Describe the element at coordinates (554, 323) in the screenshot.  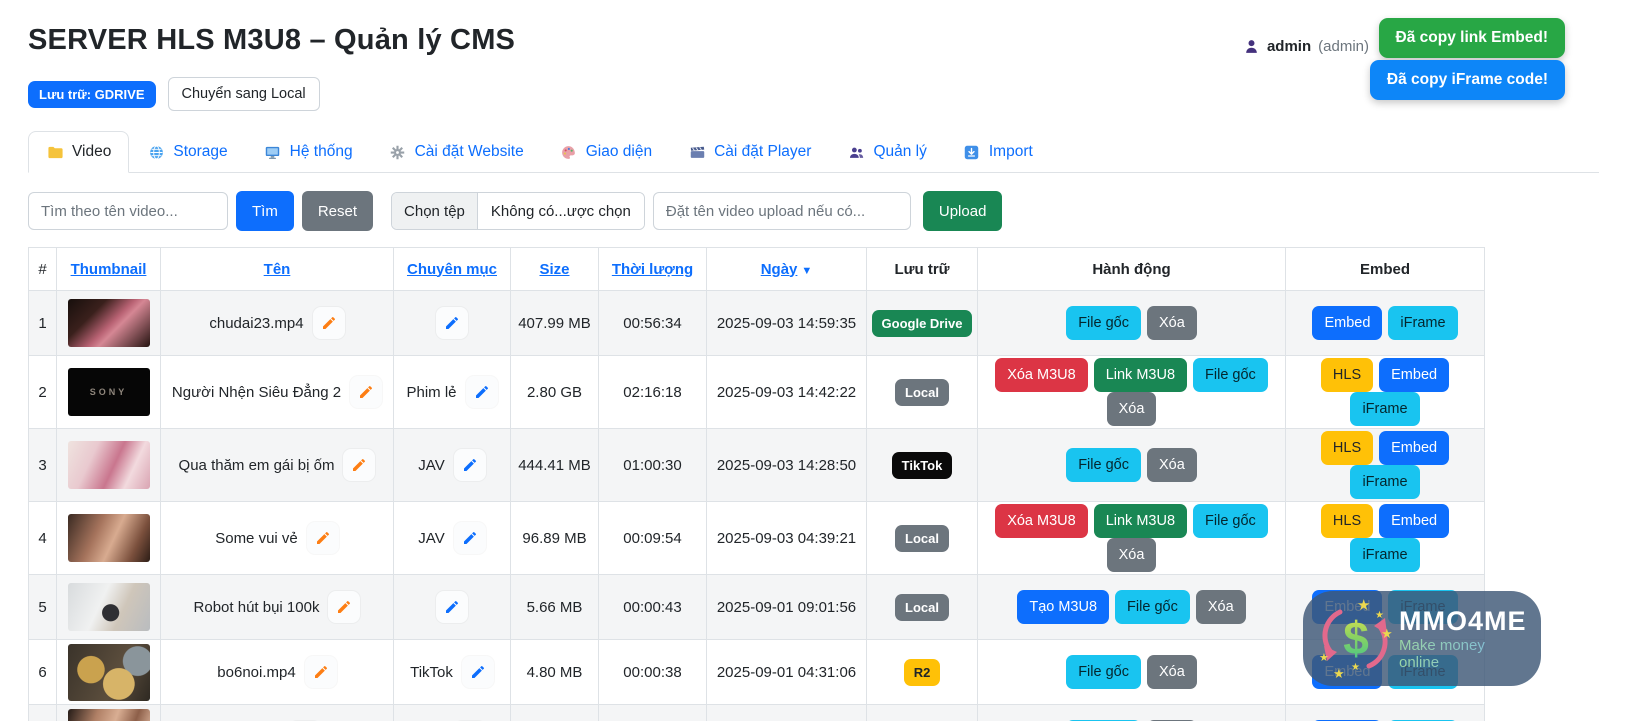
I see `video-size: 407.99 MB` at that location.